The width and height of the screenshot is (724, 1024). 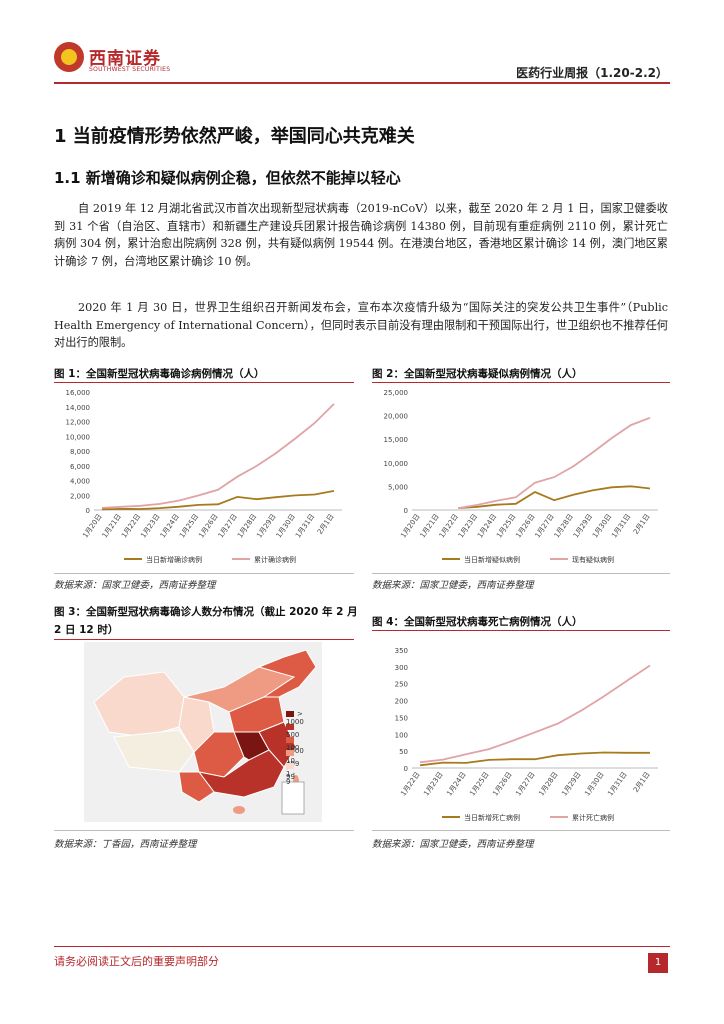 What do you see at coordinates (206, 612) in the screenshot?
I see `figure-3-title-line1: 图 3：全国新型冠状病毒确诊人数分布情况（截止 2020 年 2 月` at bounding box center [206, 612].